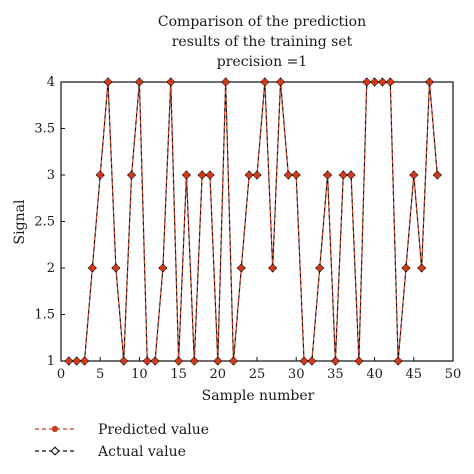  Describe the element at coordinates (51, 268) in the screenshot. I see `y-tick-label: 2` at that location.